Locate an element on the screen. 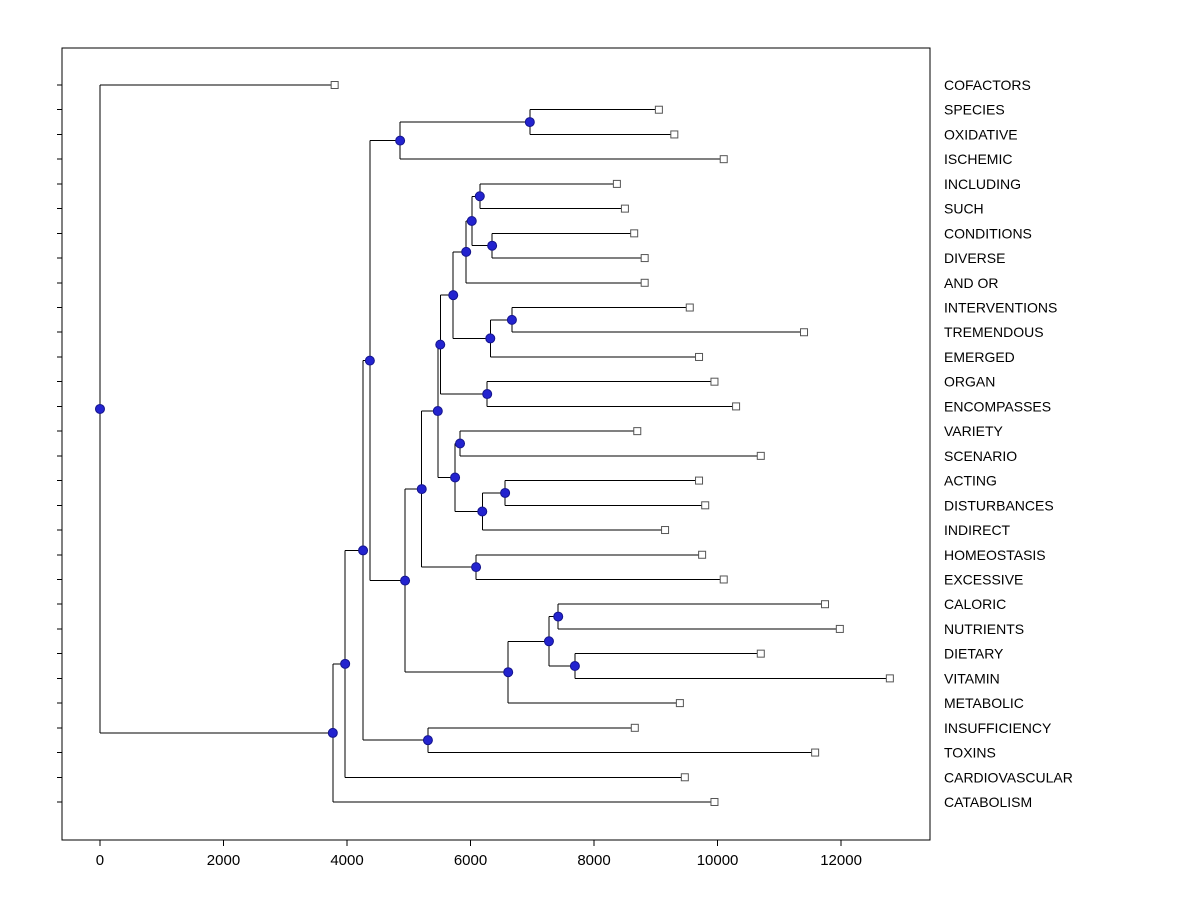 The width and height of the screenshot is (1200, 900). leaf-label: CATABOLISM is located at coordinates (988, 802).